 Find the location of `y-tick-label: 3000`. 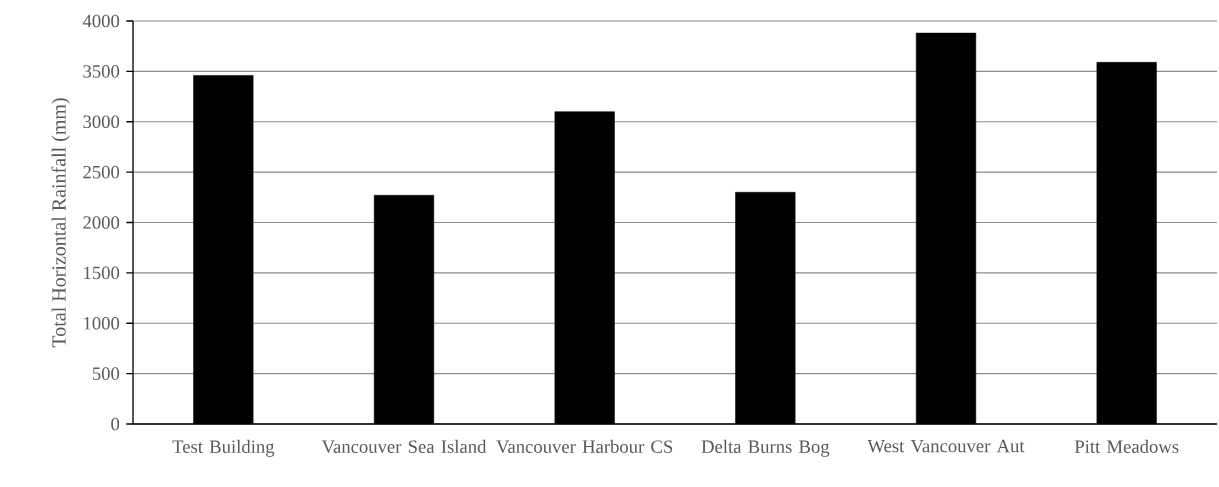

y-tick-label: 3000 is located at coordinates (101, 122).